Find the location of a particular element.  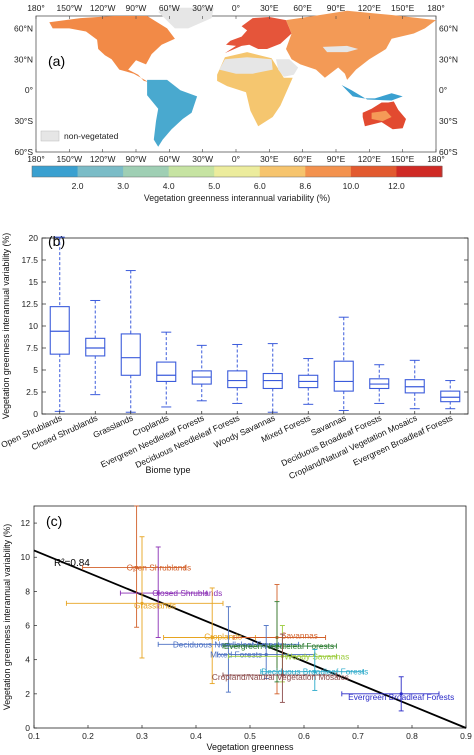

boxplot-y-tick-label: 5 is located at coordinates (35, 370).